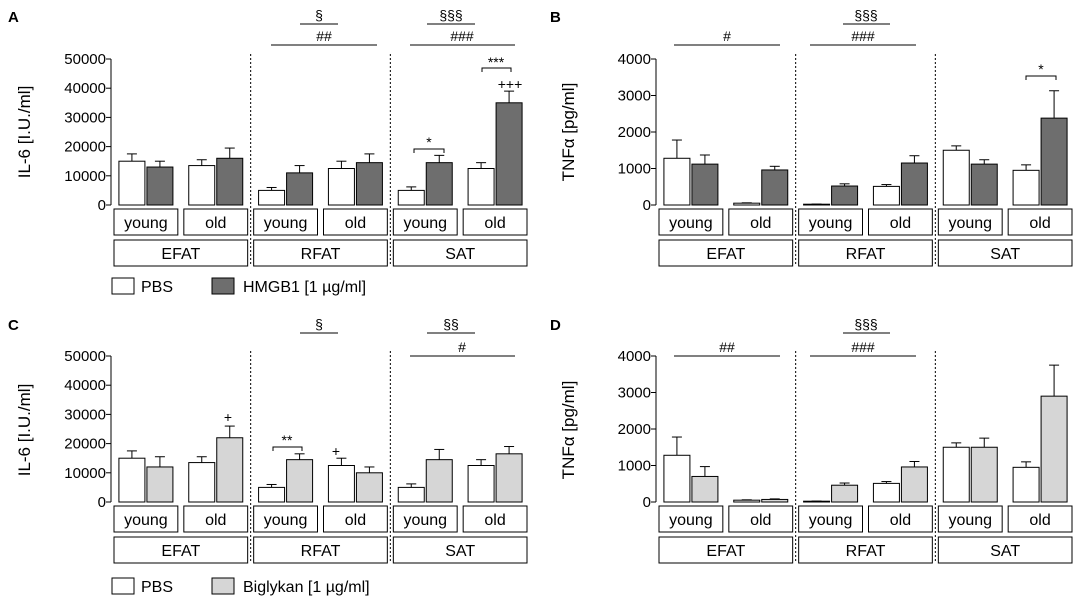  What do you see at coordinates (240, 586) in the screenshot?
I see `legend-bottom: PBS Biglykan [1 µg/ml]` at bounding box center [240, 586].